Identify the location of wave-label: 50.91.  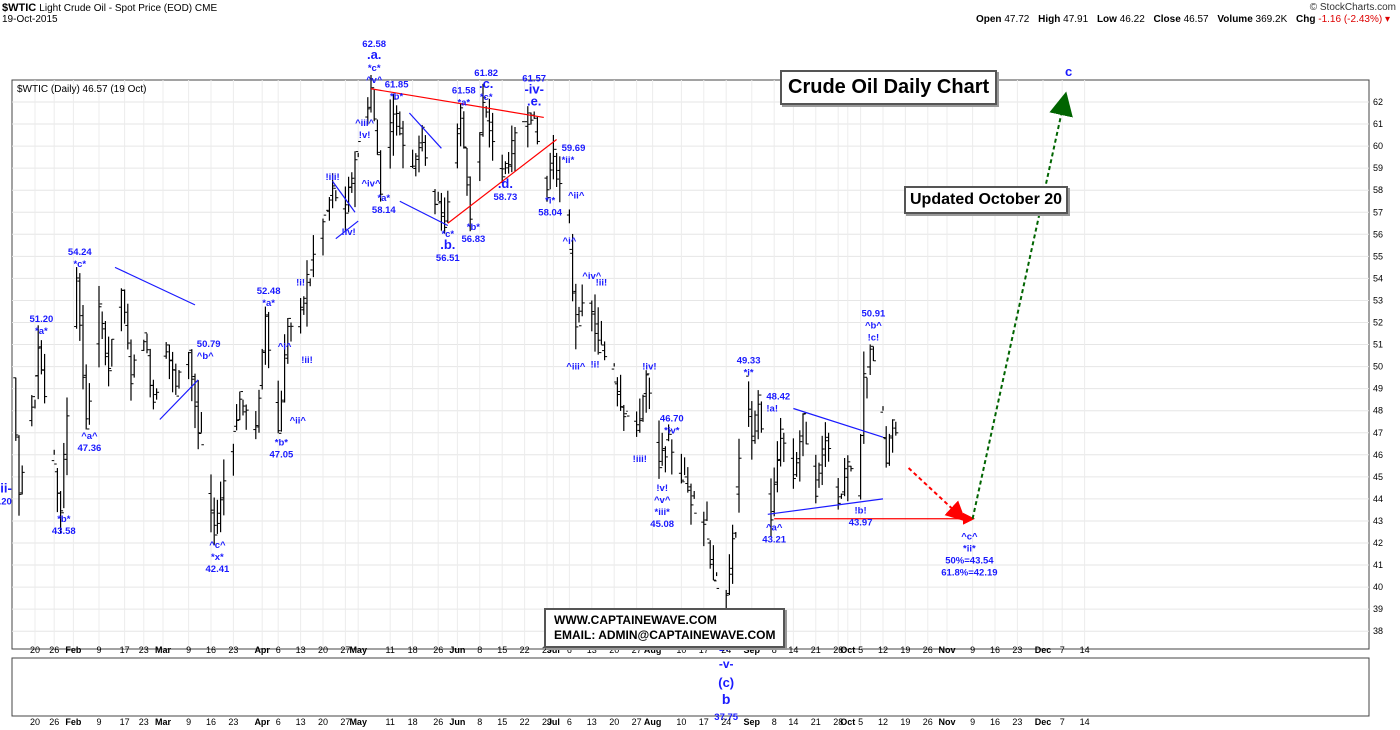
(874, 314).